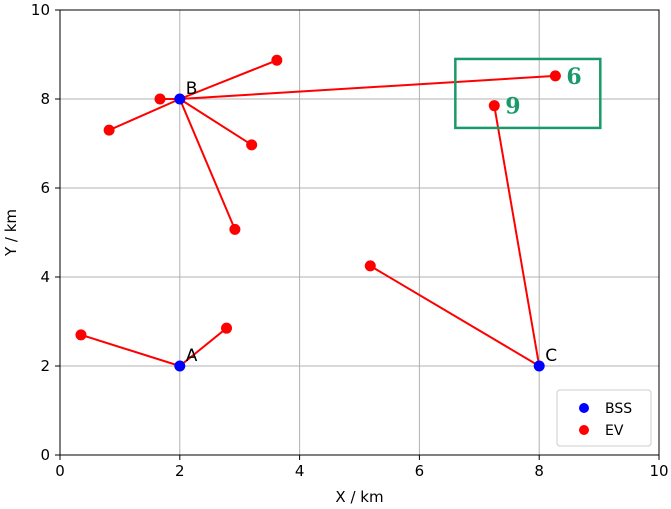 This screenshot has width=671, height=509. What do you see at coordinates (420, 471) in the screenshot?
I see `x-tick-label: 6` at bounding box center [420, 471].